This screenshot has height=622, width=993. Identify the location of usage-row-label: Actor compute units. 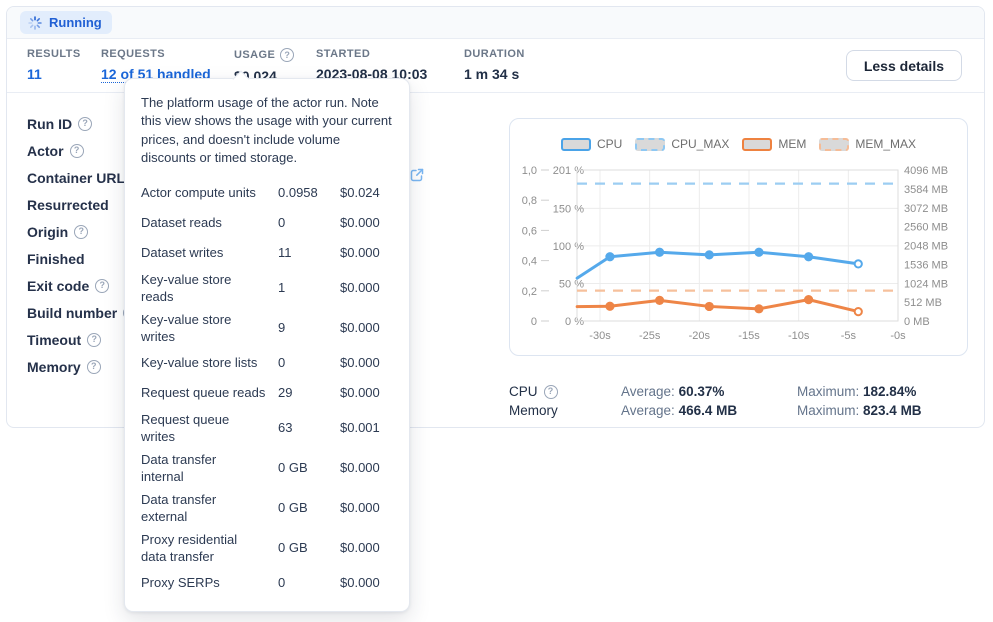
(198, 193).